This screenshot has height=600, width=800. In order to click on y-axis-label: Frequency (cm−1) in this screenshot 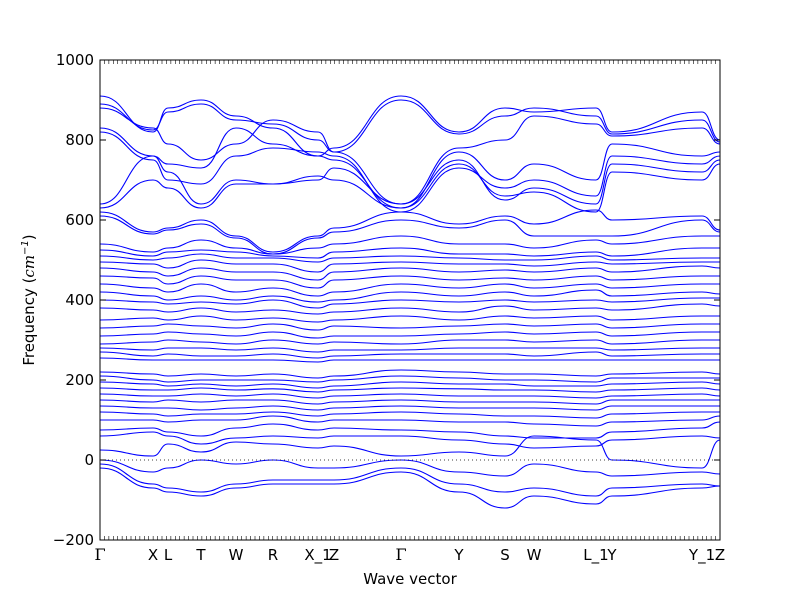, I will do `click(29, 299)`.